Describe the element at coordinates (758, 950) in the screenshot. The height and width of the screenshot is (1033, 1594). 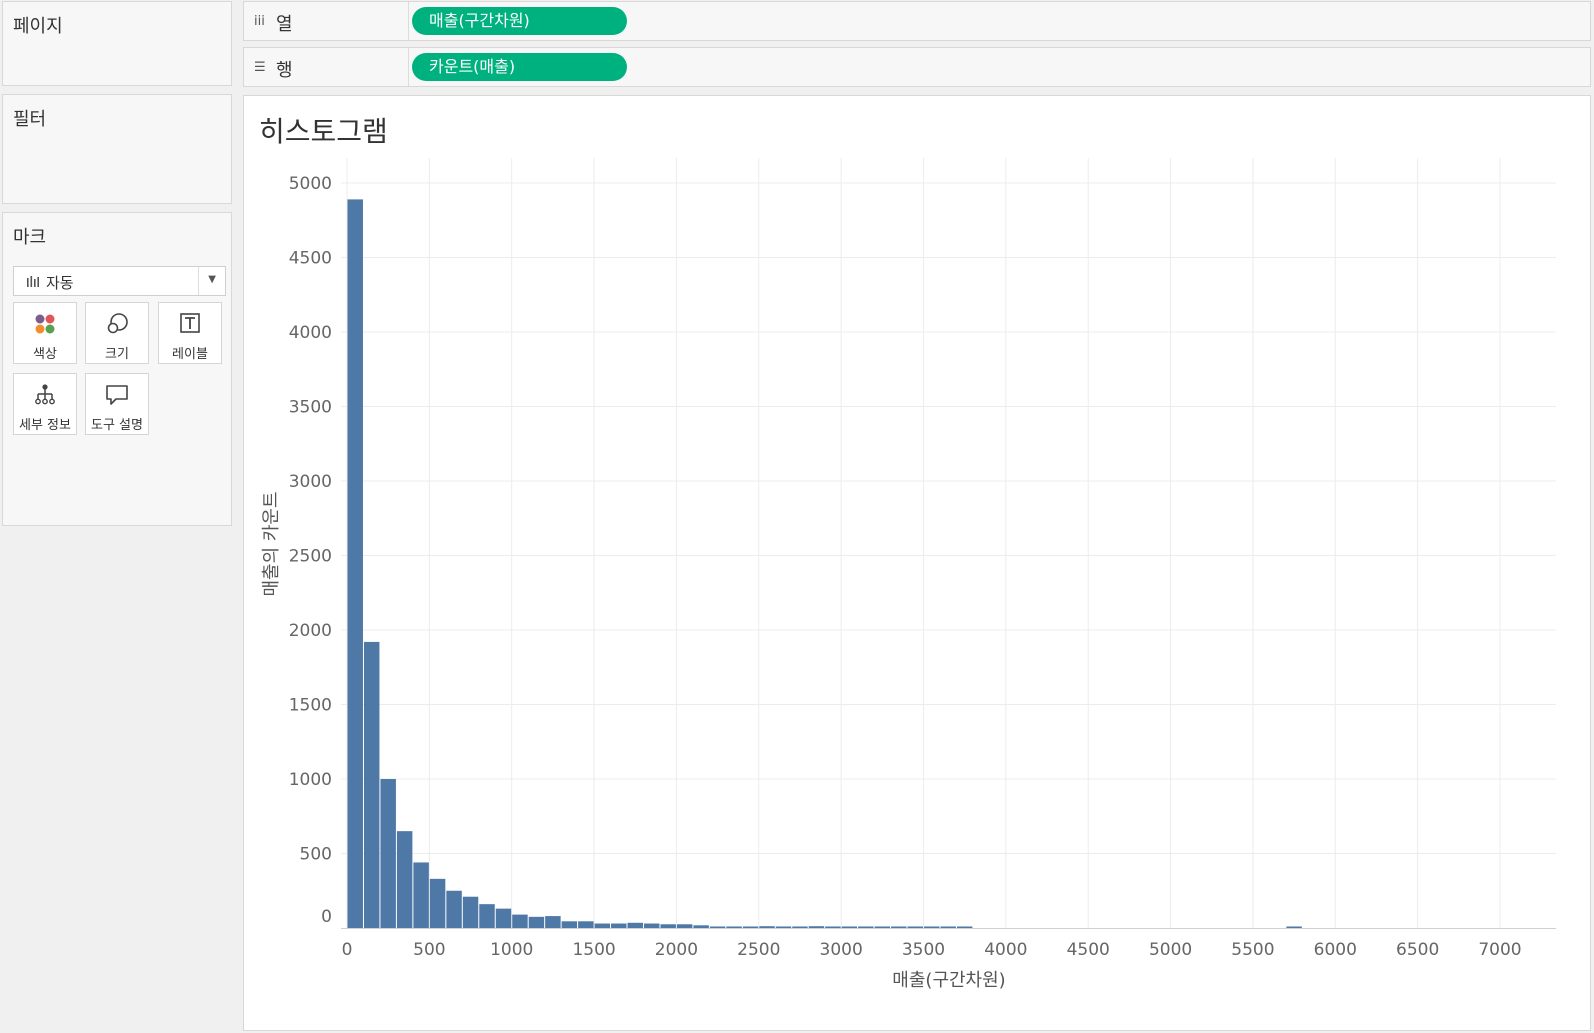
I see `x-tick-label: 2500` at that location.